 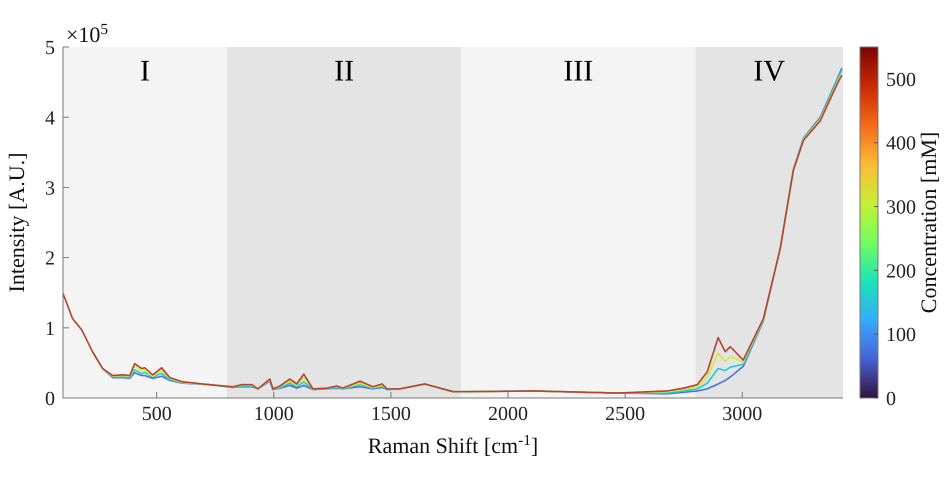 What do you see at coordinates (901, 207) in the screenshot?
I see `color-bar-label: 300` at bounding box center [901, 207].